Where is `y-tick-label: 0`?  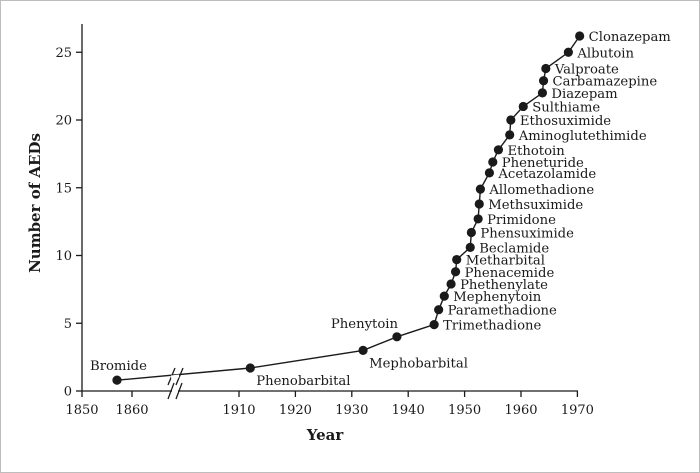
y-tick-label: 0 is located at coordinates (68, 392).